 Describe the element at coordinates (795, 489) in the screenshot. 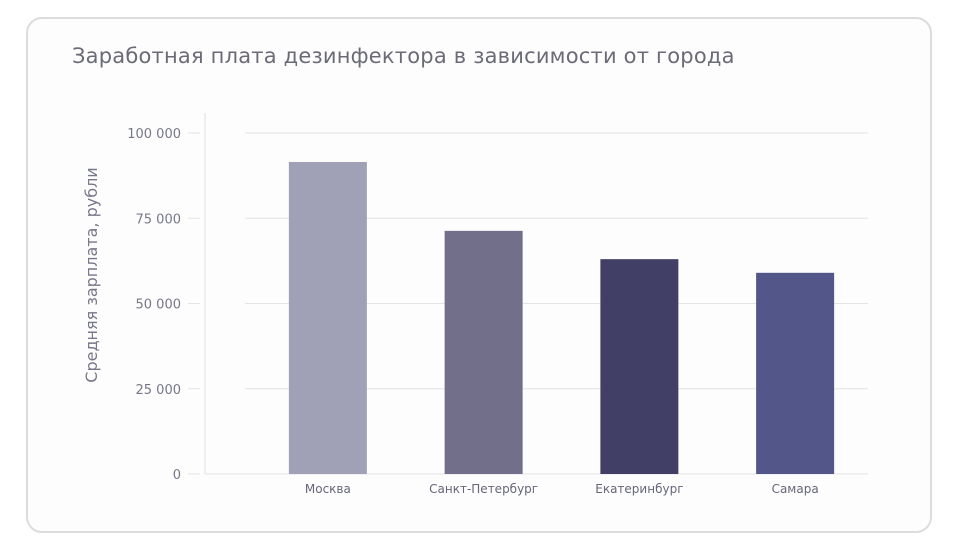

I see `x-tick-label: Самара` at that location.